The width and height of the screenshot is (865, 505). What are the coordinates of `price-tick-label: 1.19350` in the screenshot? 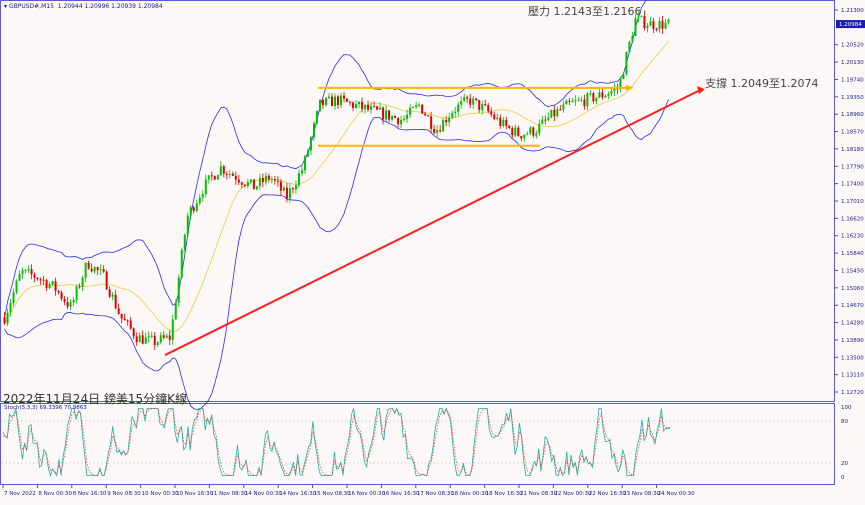 It's located at (852, 98).